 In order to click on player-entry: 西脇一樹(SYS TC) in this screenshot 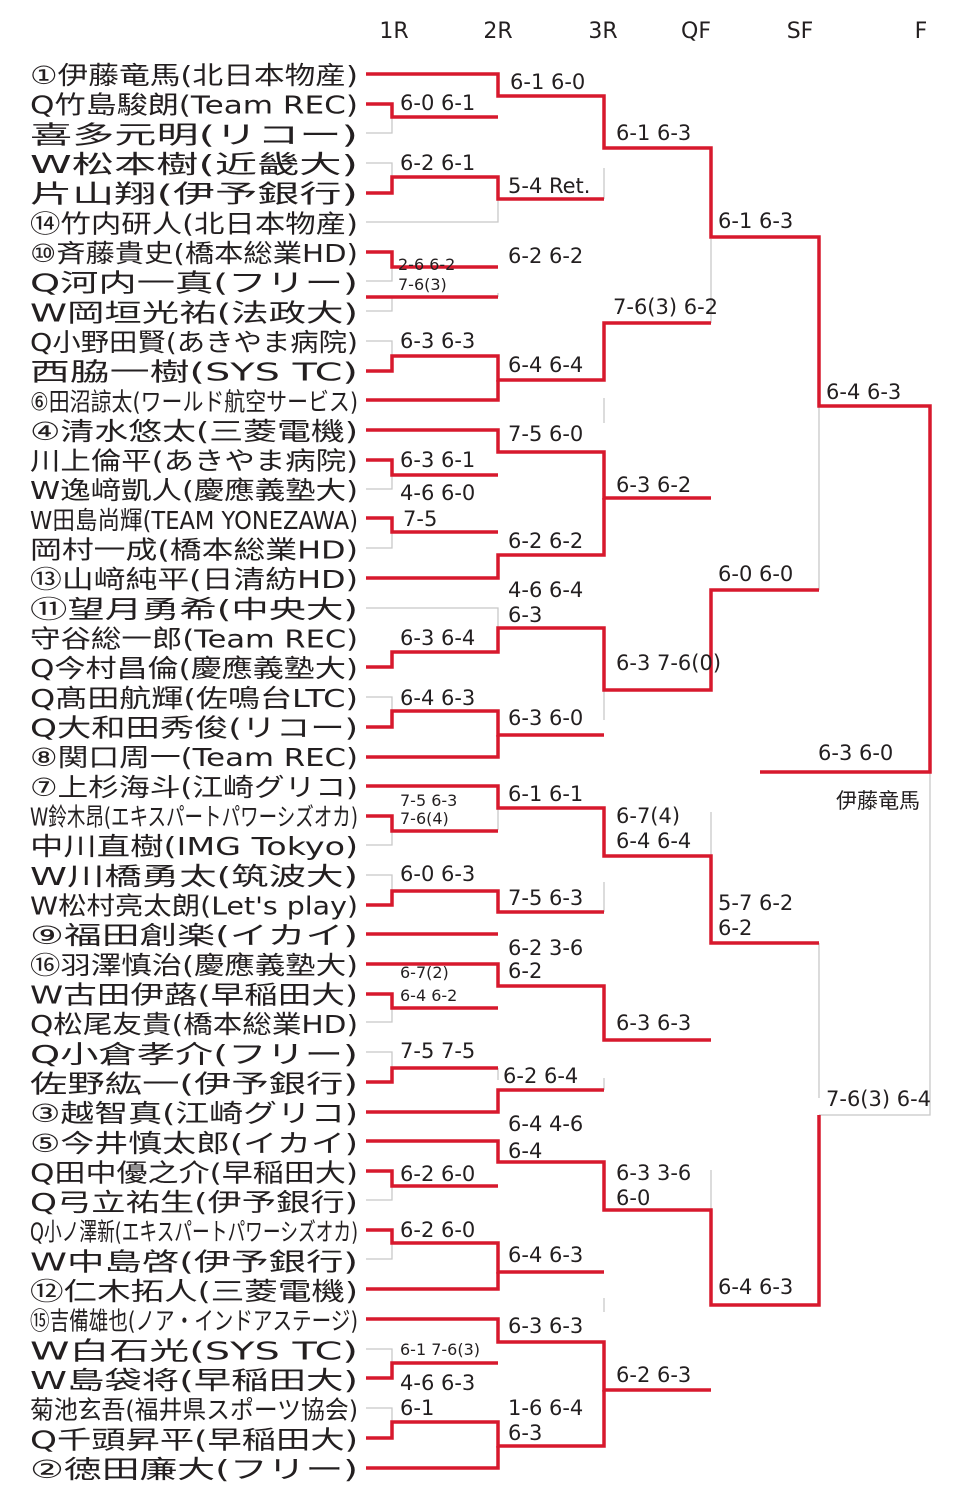, I will do `click(194, 372)`.